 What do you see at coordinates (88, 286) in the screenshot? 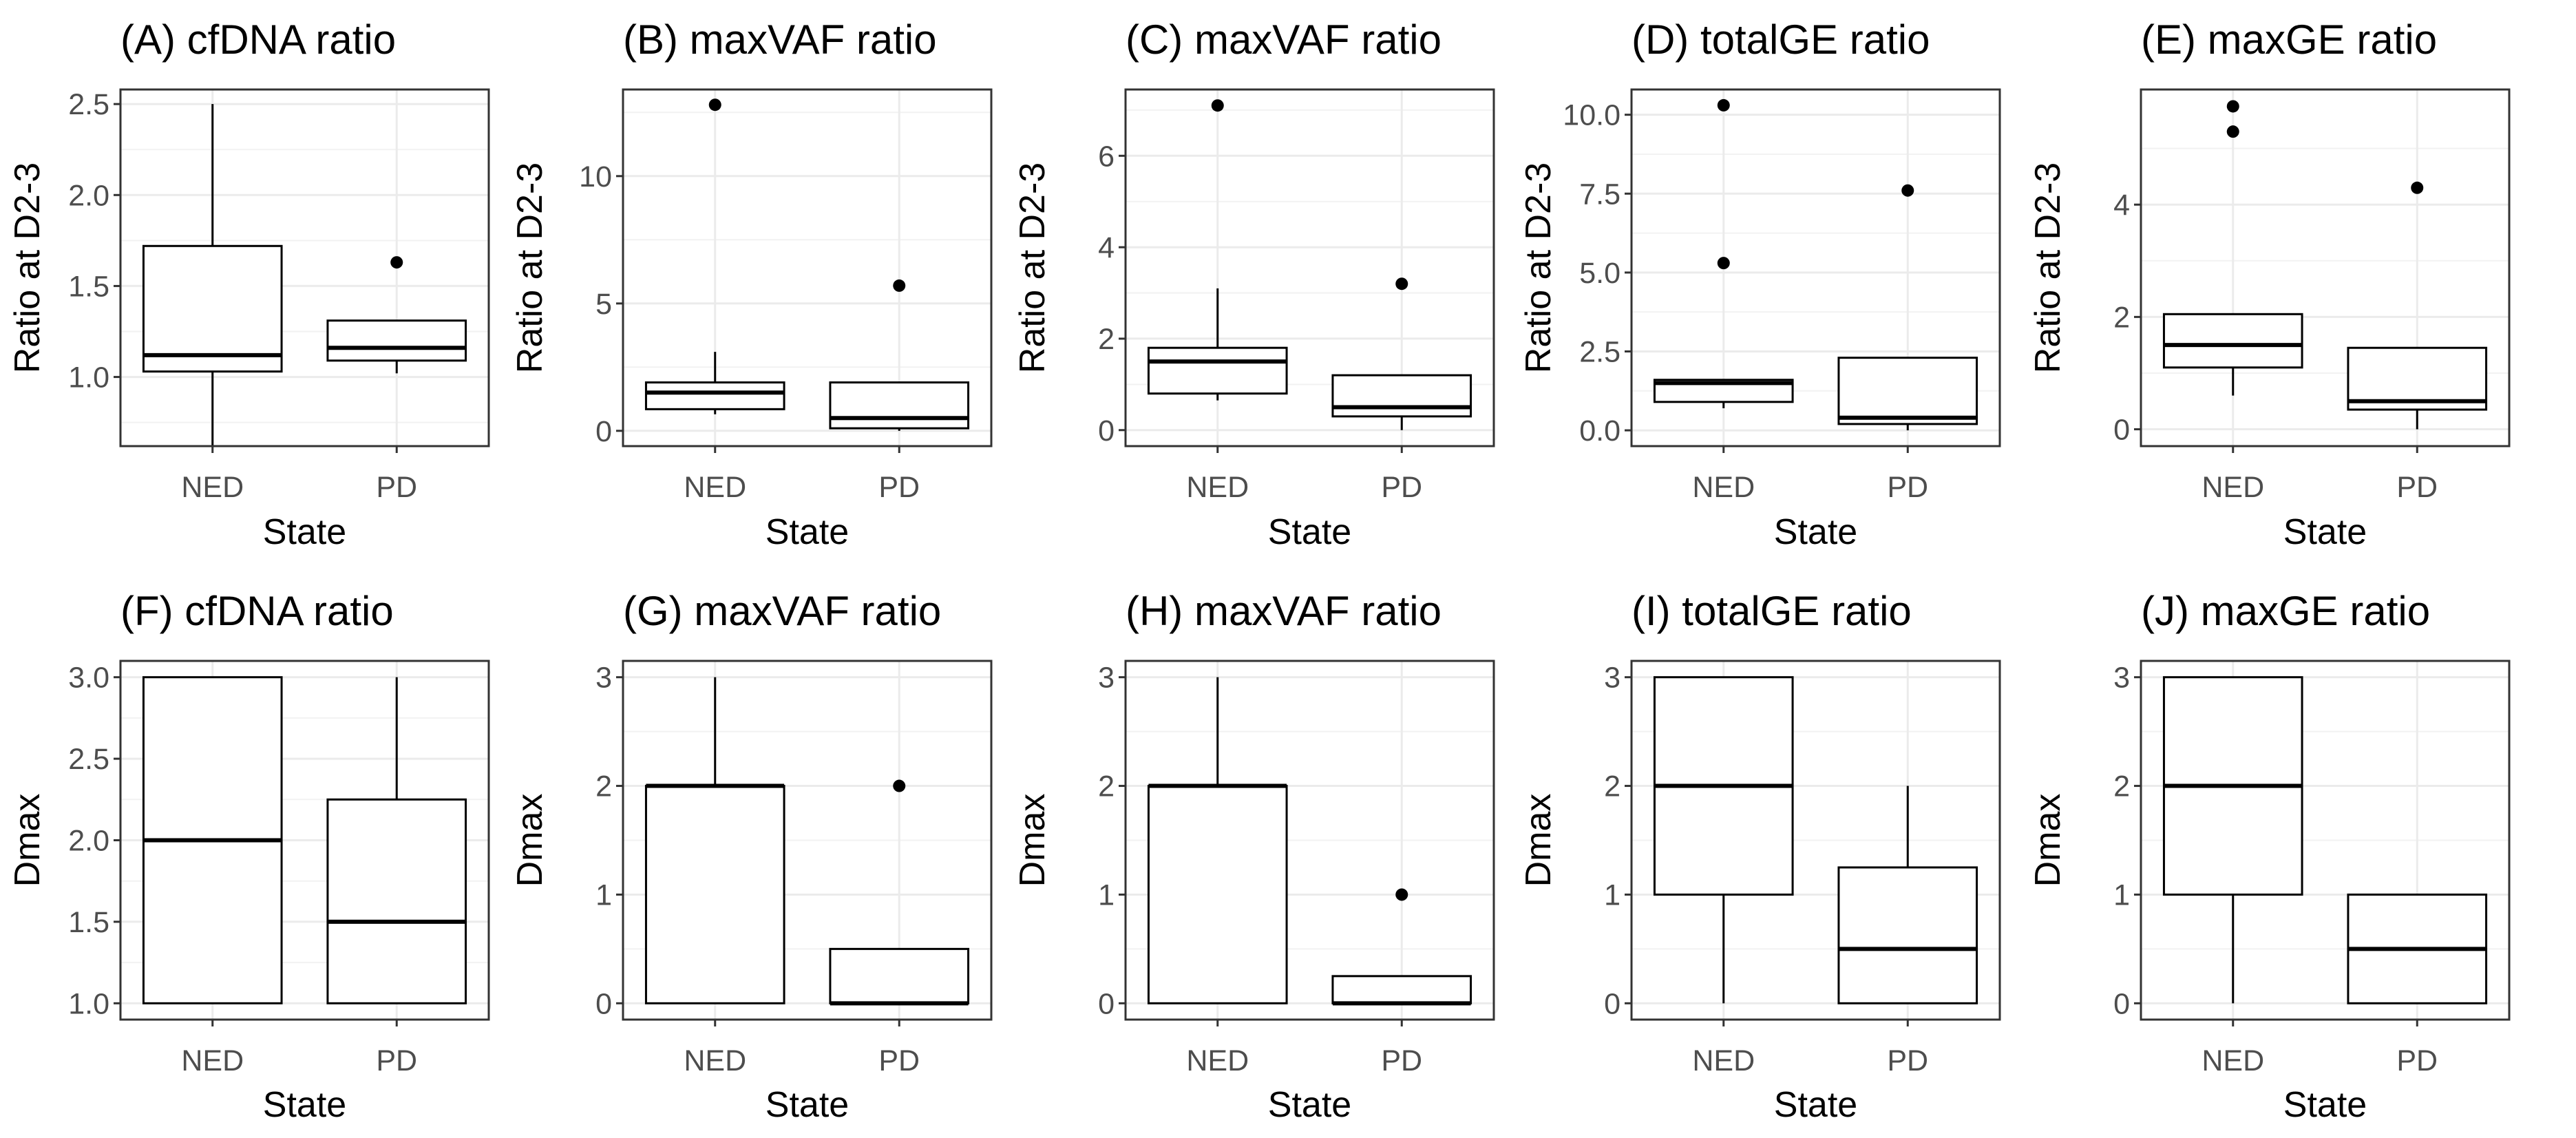
I see `y-tick-label: 1.5` at bounding box center [88, 286].